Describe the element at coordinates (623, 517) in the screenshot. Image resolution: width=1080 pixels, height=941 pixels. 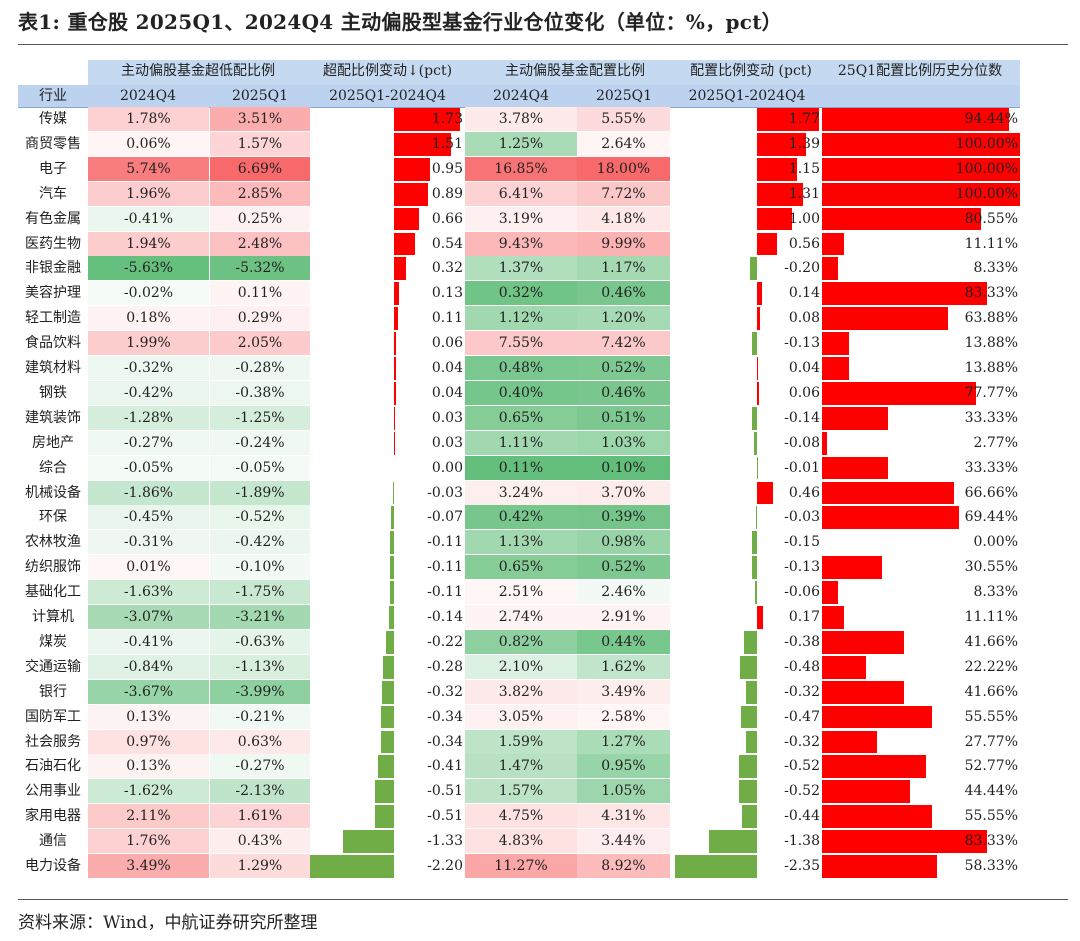
I see `cell-w-2025q1: 0.39%` at that location.